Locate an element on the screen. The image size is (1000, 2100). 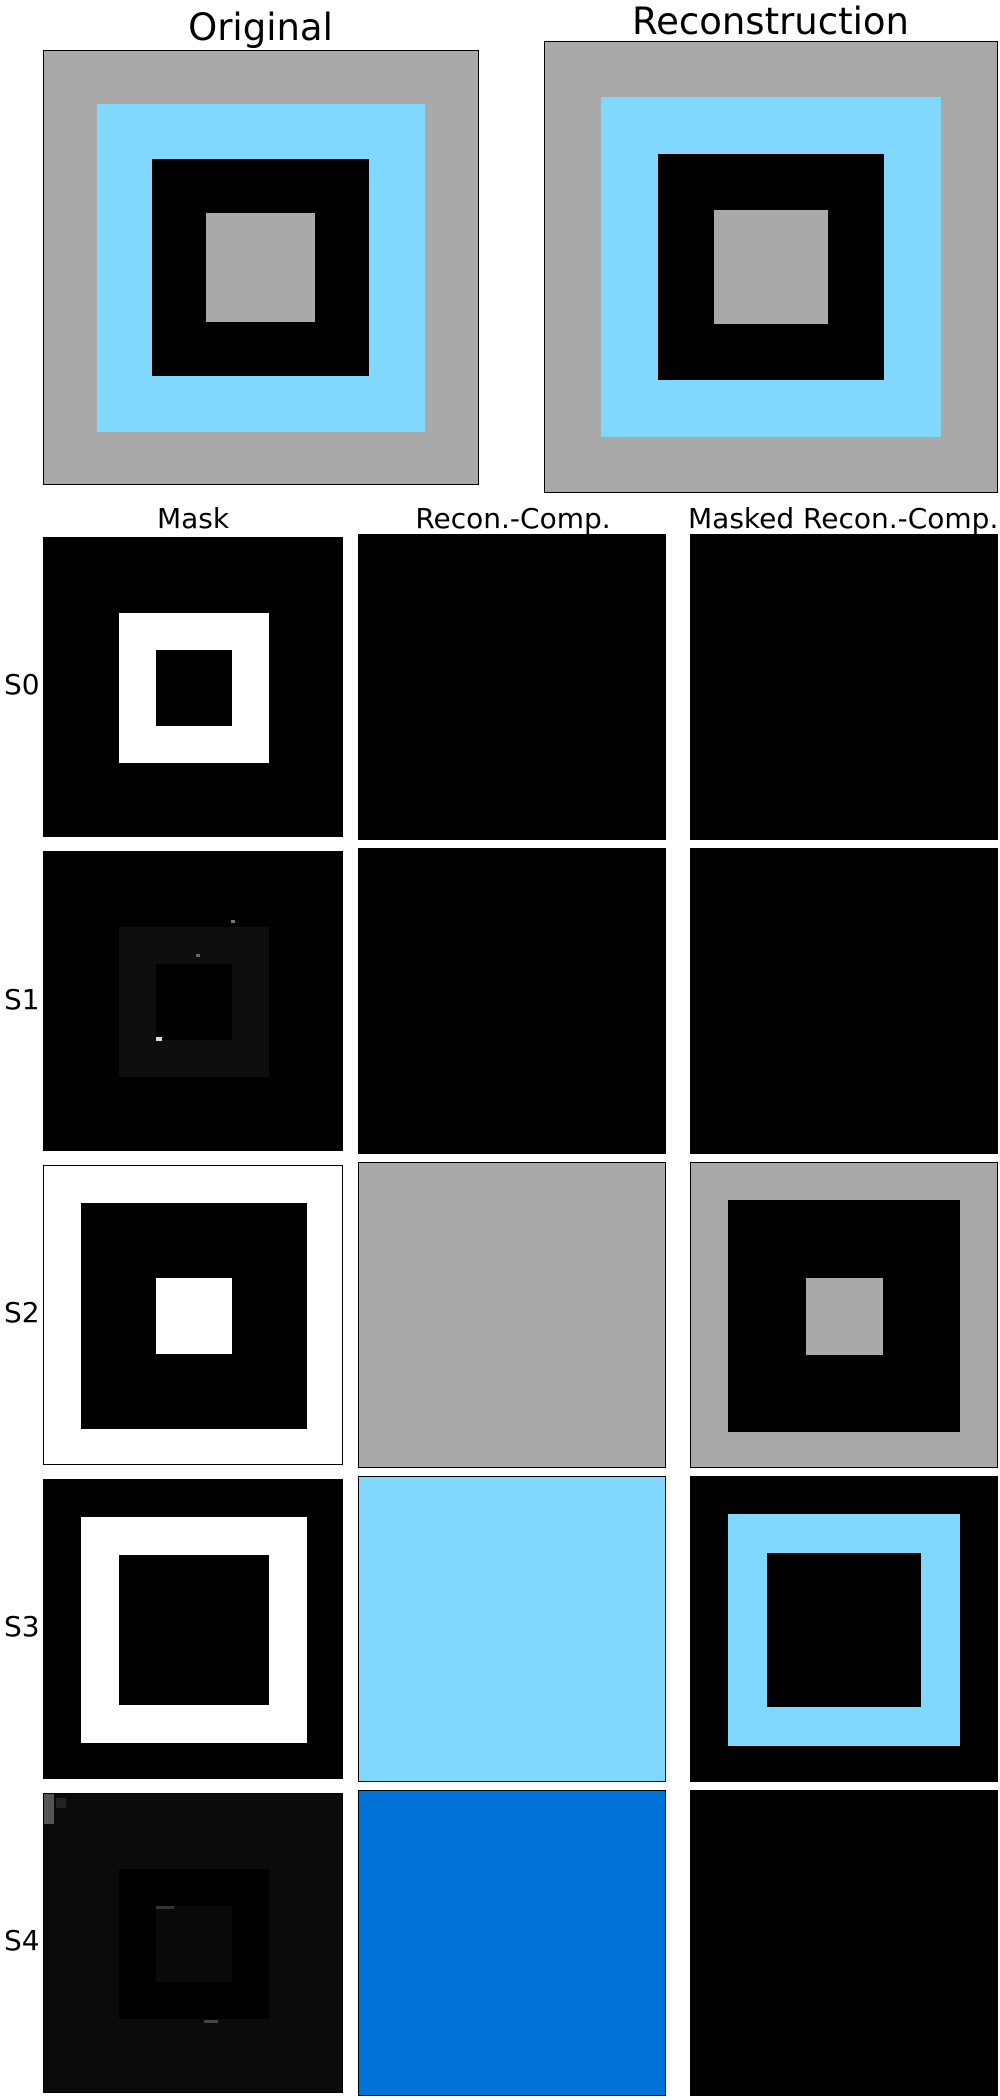
recon-comp-s2 is located at coordinates (512, 1315).